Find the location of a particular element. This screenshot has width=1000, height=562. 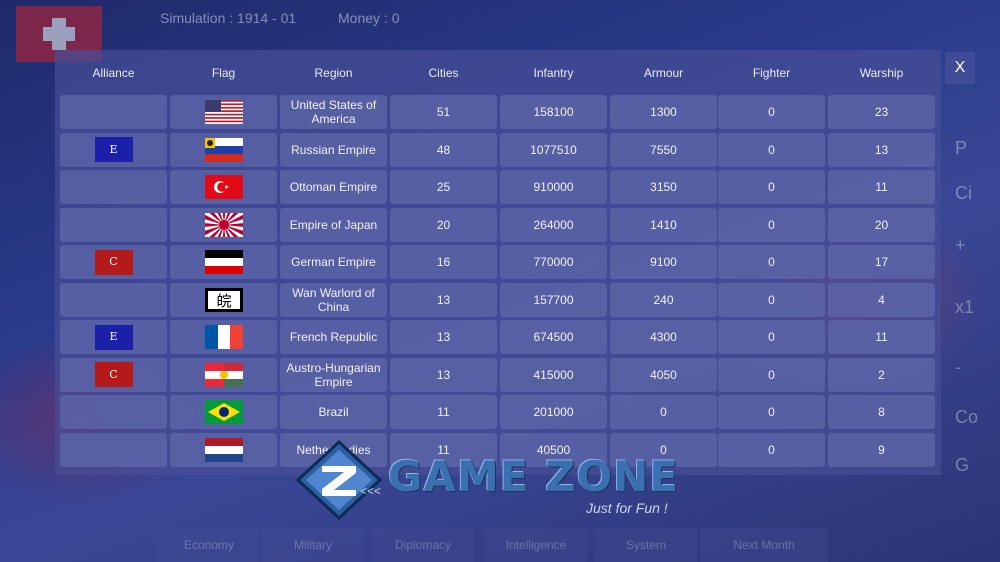

header-armour: Armour is located at coordinates (663, 73).